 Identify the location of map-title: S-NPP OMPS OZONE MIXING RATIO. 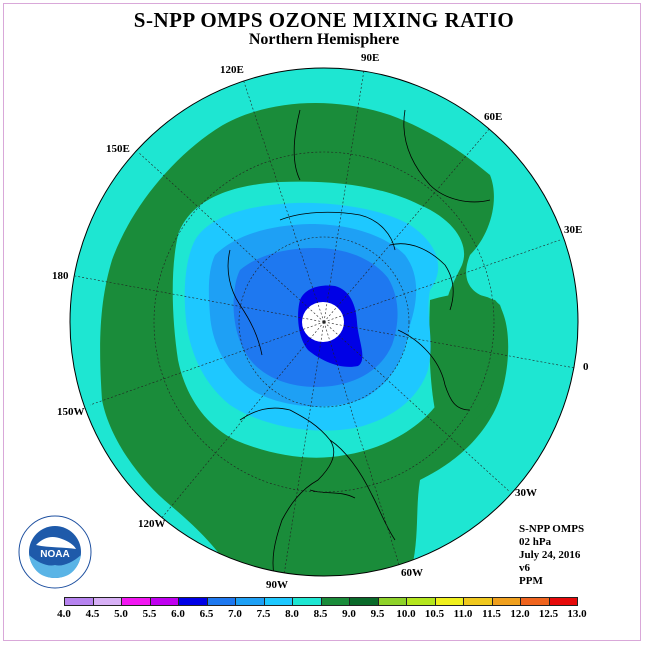
(324, 20).